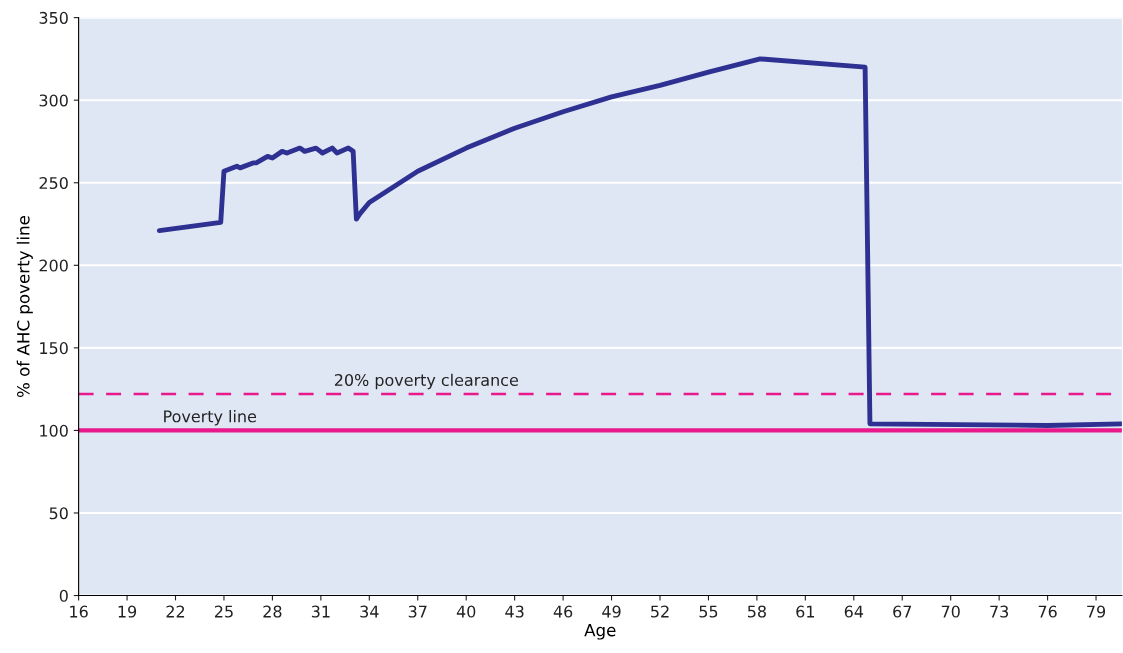 The image size is (1123, 653). What do you see at coordinates (58, 513) in the screenshot?
I see `y-tick-label: 50` at bounding box center [58, 513].